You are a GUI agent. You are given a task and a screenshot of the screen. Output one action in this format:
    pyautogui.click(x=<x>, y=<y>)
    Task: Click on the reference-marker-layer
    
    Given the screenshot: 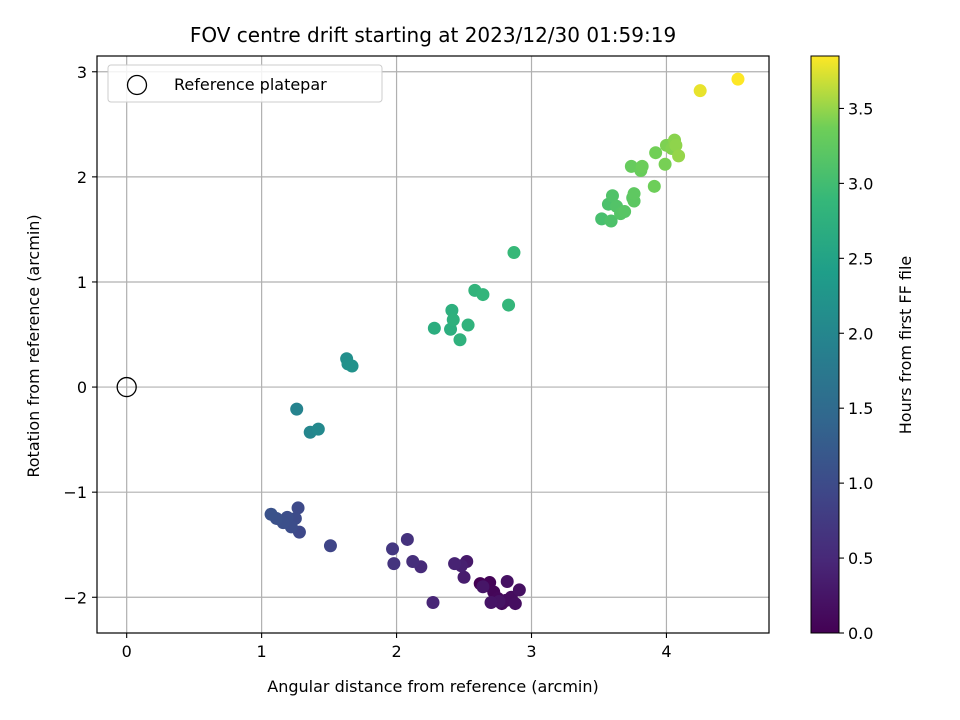 What is the action you would take?
    pyautogui.click(x=126, y=387)
    